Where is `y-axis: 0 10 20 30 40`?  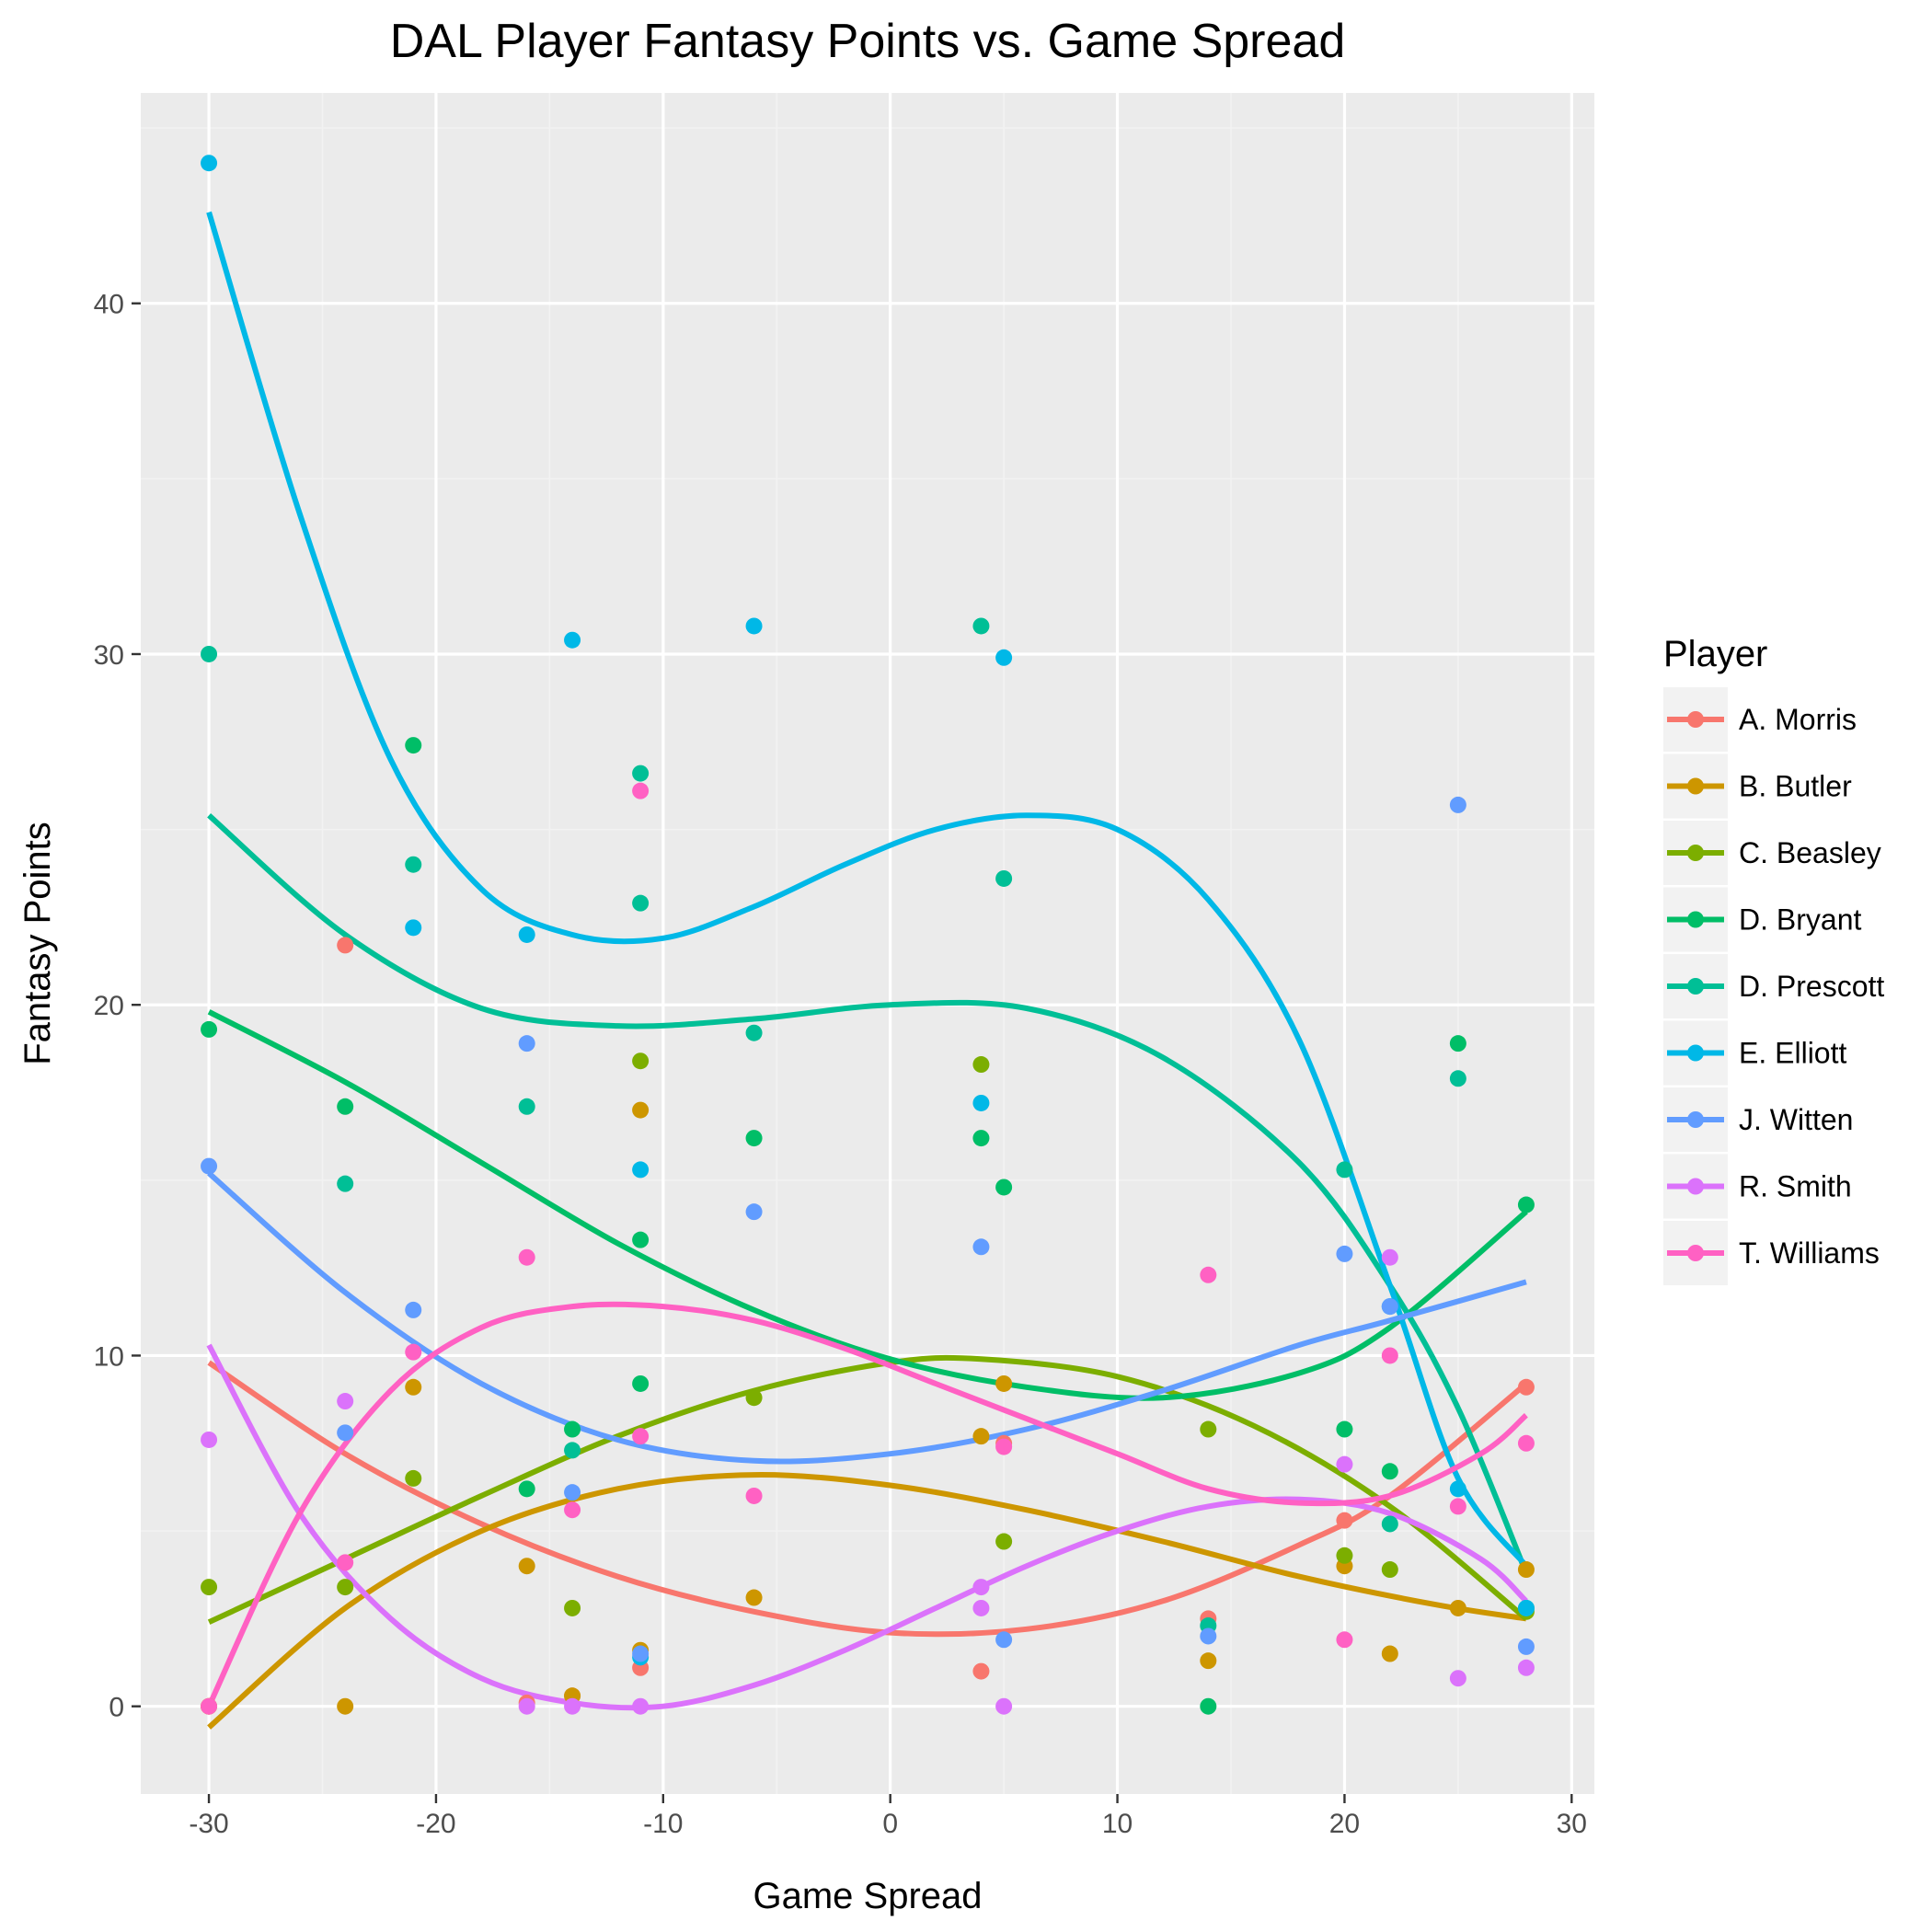 y-axis: 0 10 20 30 40 is located at coordinates (117, 1006).